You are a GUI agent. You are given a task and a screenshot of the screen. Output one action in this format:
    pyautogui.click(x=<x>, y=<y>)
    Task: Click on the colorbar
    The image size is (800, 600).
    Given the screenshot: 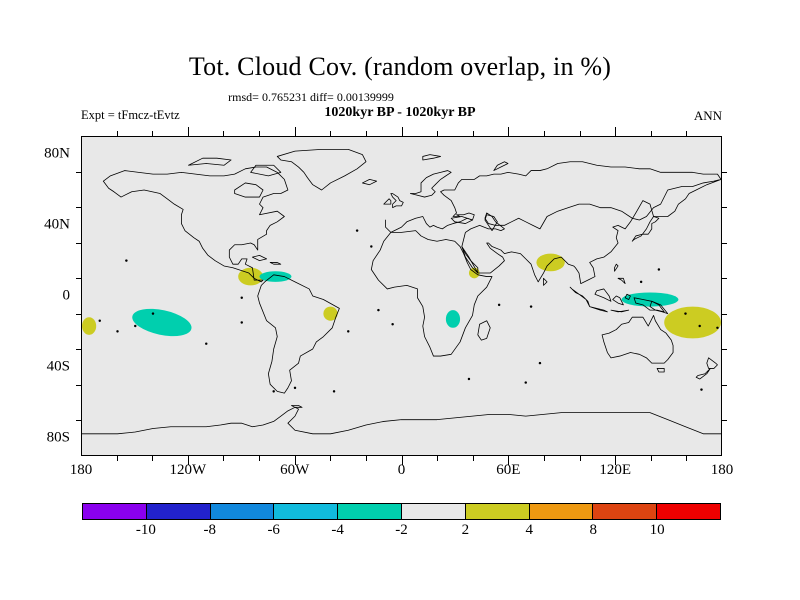 What is the action you would take?
    pyautogui.click(x=401, y=511)
    